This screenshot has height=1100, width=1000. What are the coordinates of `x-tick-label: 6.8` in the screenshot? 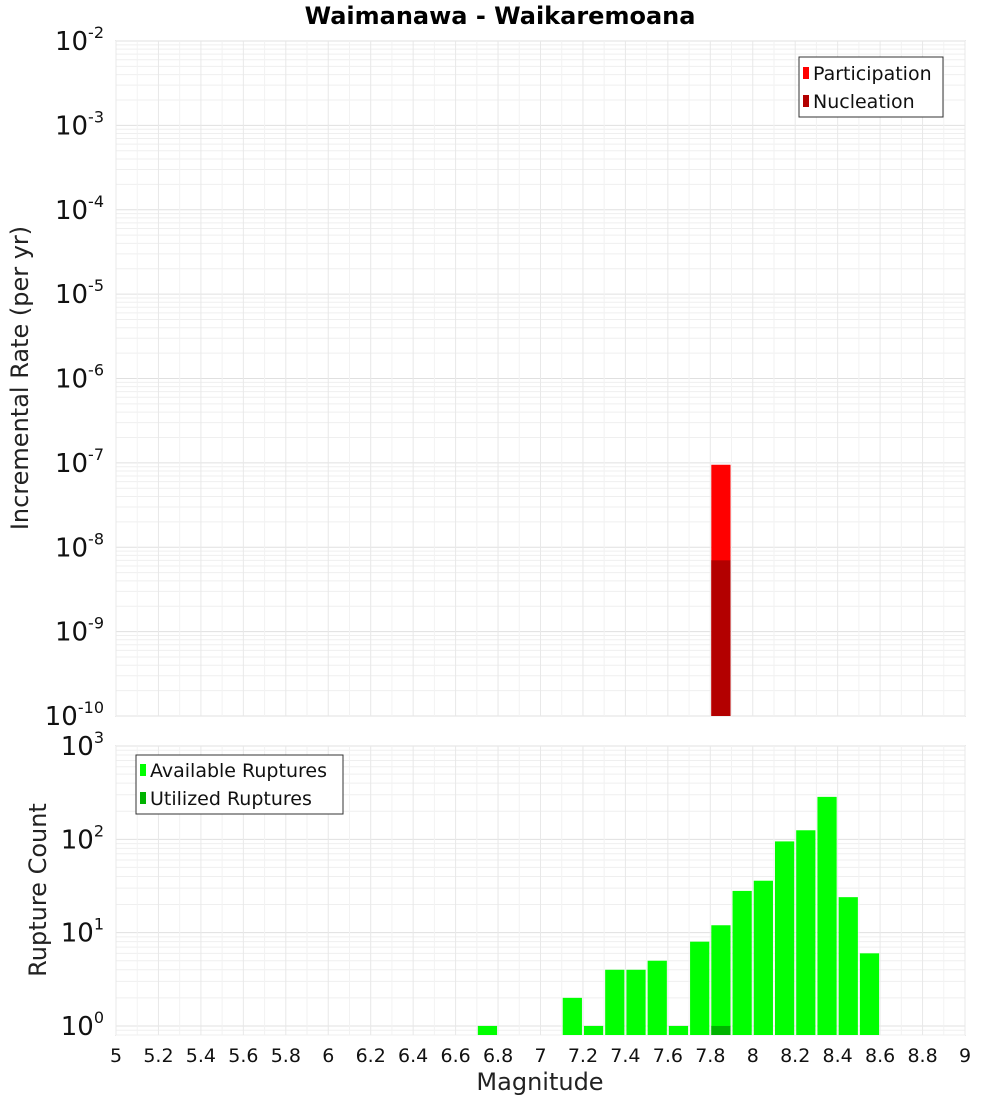 It's located at (498, 1056).